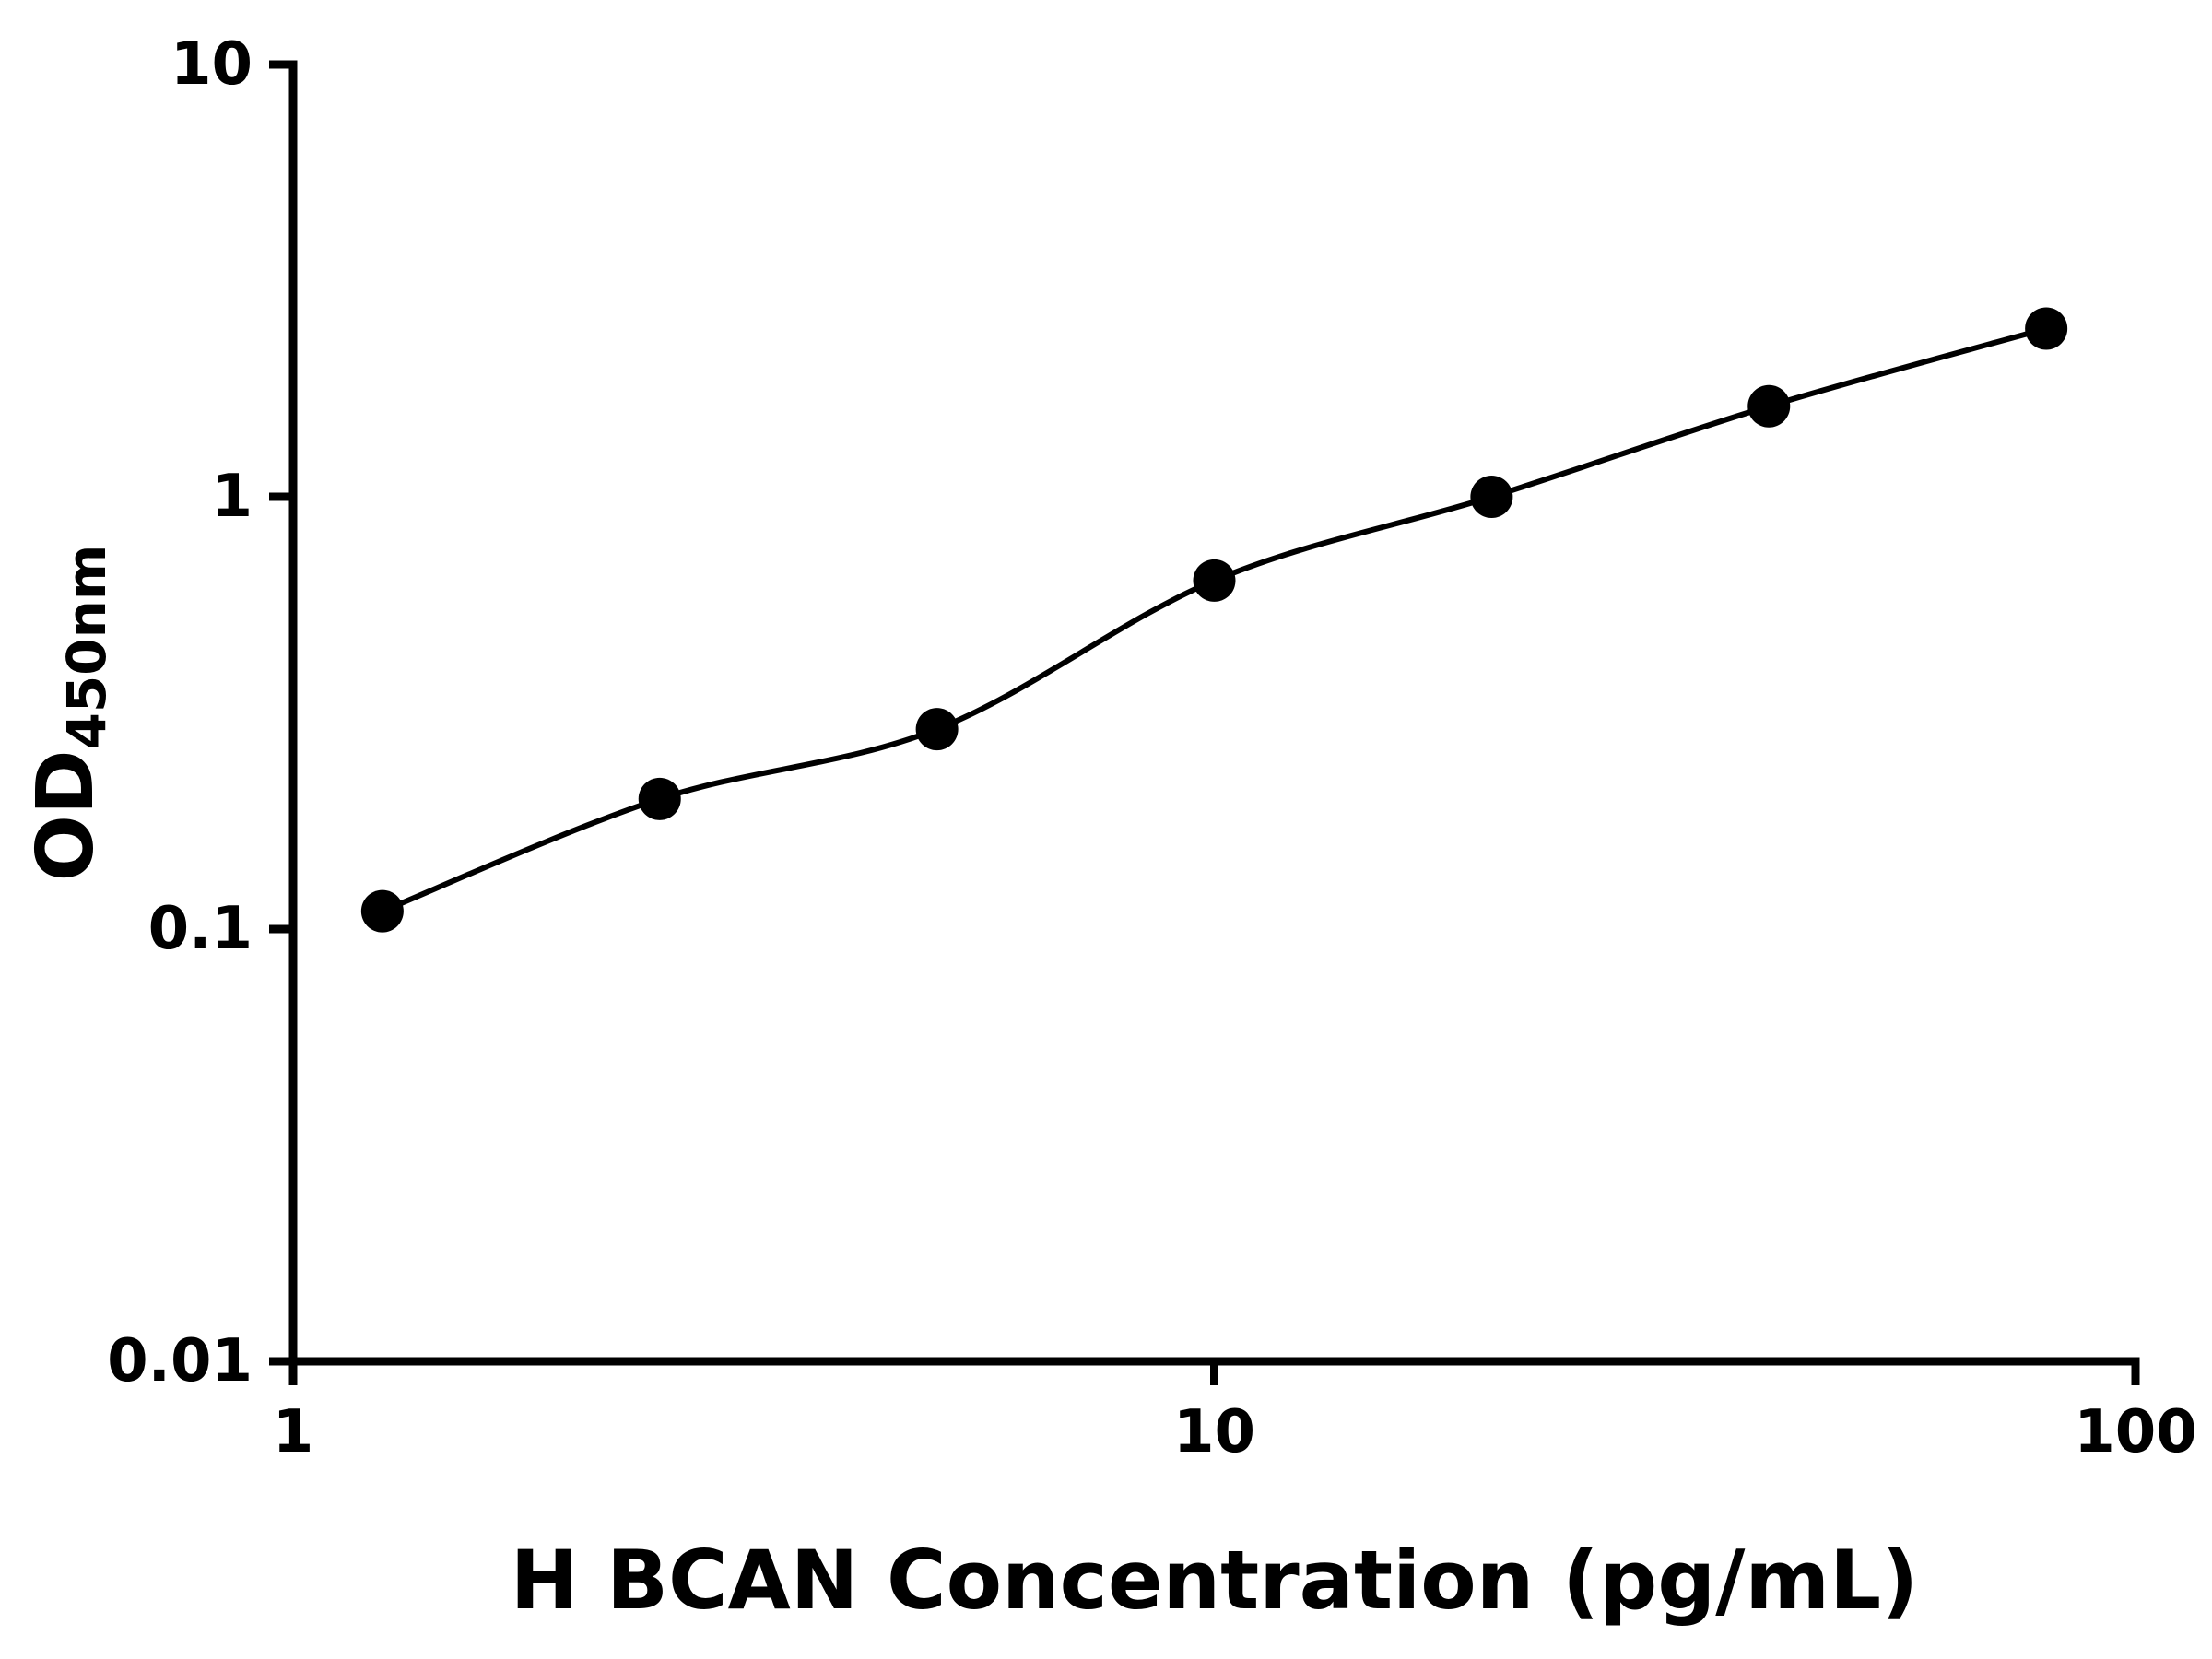 The width and height of the screenshot is (2212, 1659). What do you see at coordinates (2135, 1432) in the screenshot?
I see `x-tick-label: 100` at bounding box center [2135, 1432].